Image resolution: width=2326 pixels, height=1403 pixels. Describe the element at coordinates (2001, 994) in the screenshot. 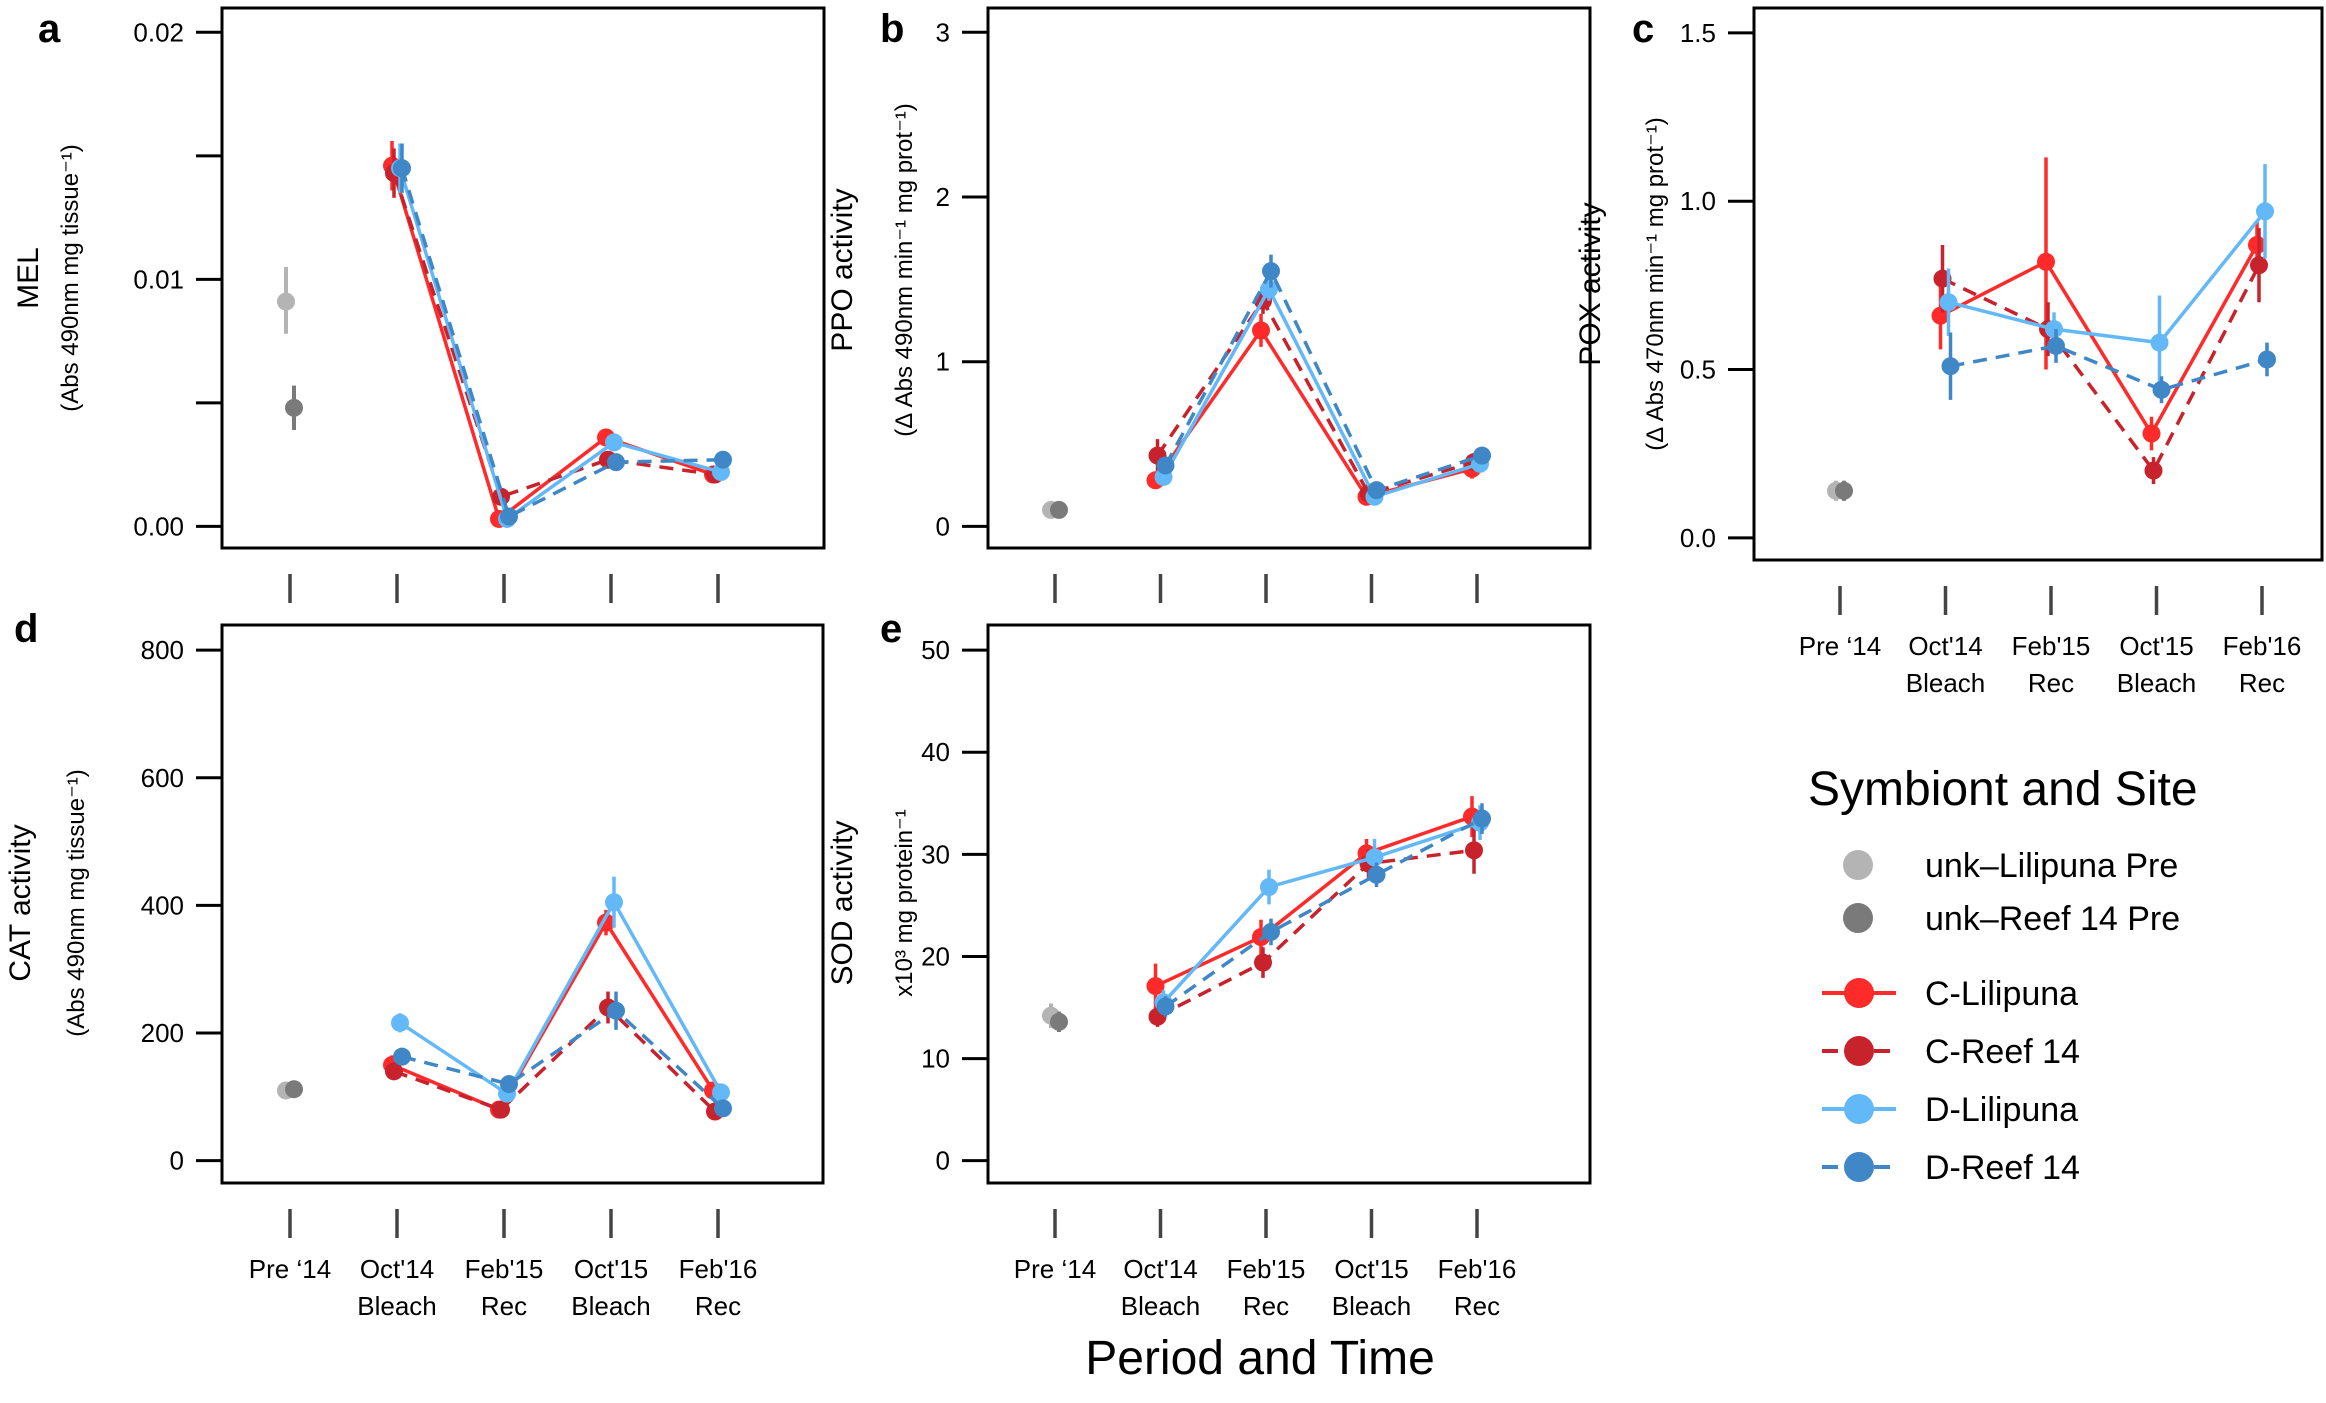

I see `legend-label: C-Lilipuna` at that location.